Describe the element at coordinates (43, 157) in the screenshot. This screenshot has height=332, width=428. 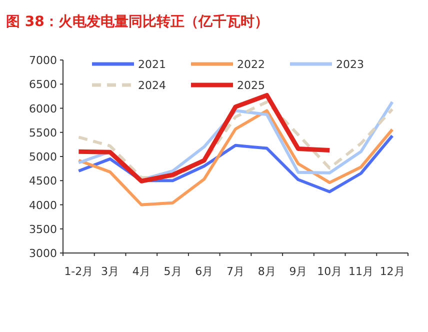
I see `y-tick-label: 5000` at that location.